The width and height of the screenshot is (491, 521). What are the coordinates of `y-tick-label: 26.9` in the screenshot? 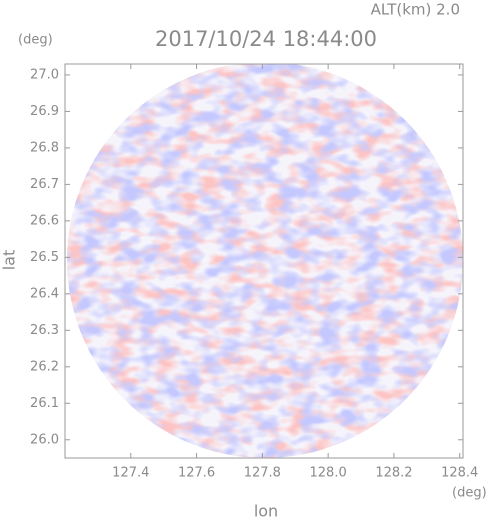 It's located at (44, 111).